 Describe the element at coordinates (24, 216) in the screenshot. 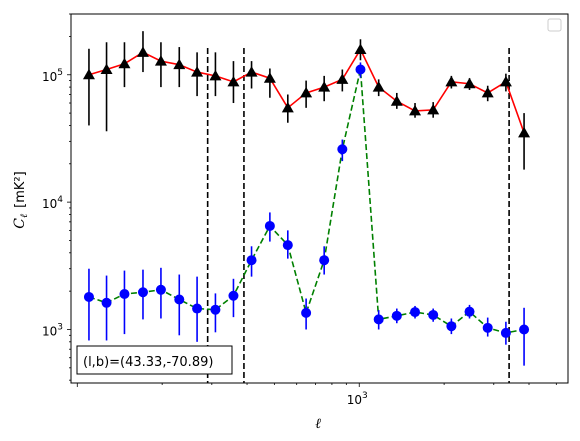

I see `y-axis-label-sub: ℓ` at that location.